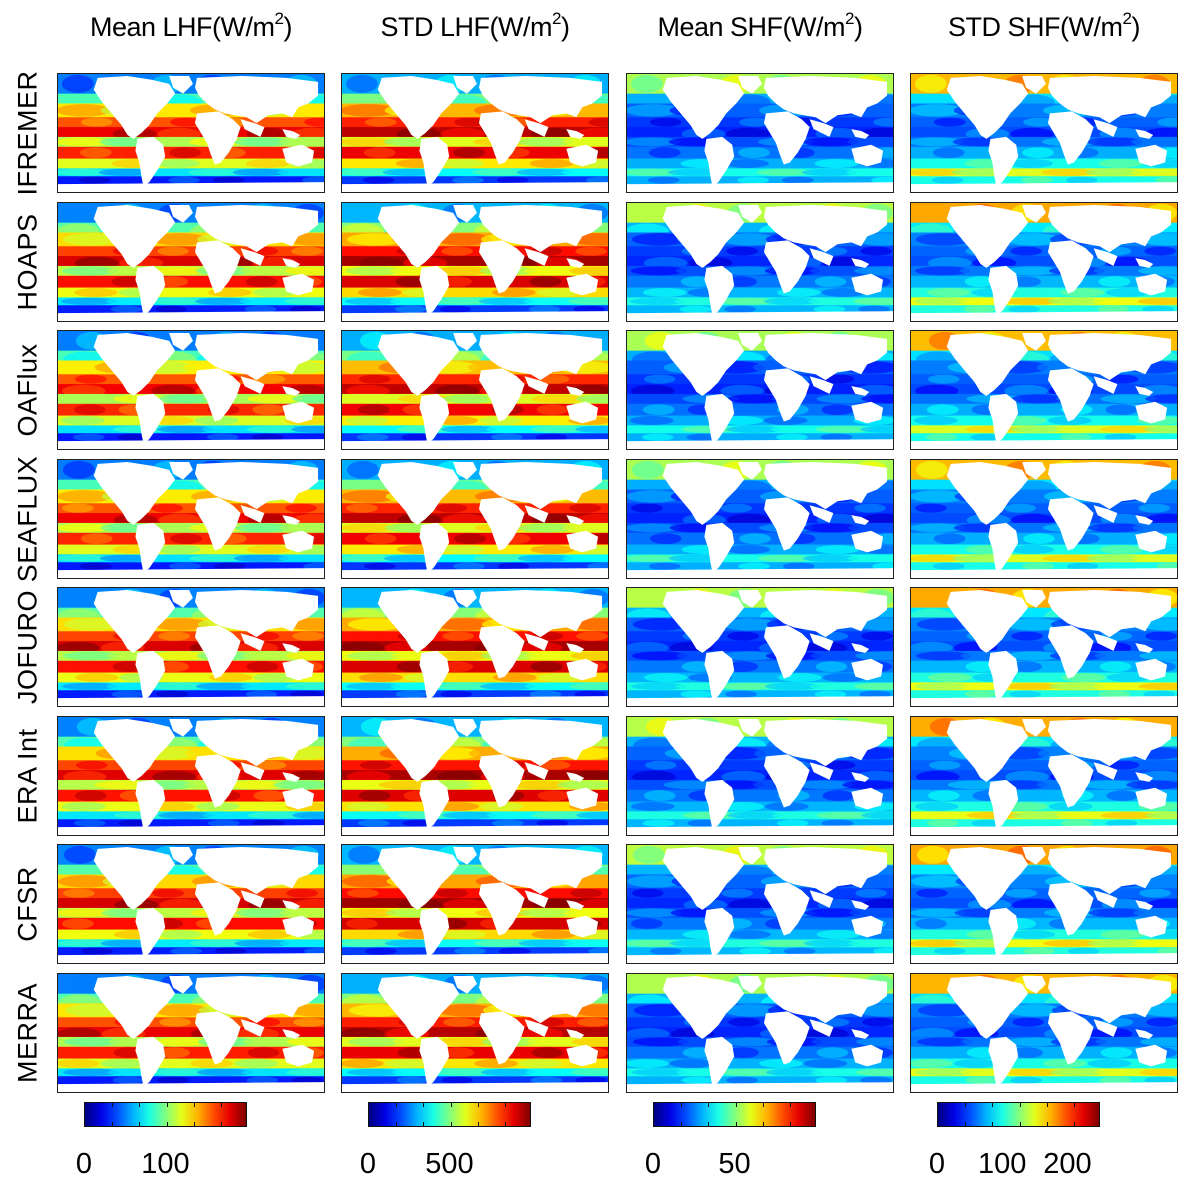 The width and height of the screenshot is (1181, 1182). I want to click on panel-std-shf-hoaps, so click(1044, 262).